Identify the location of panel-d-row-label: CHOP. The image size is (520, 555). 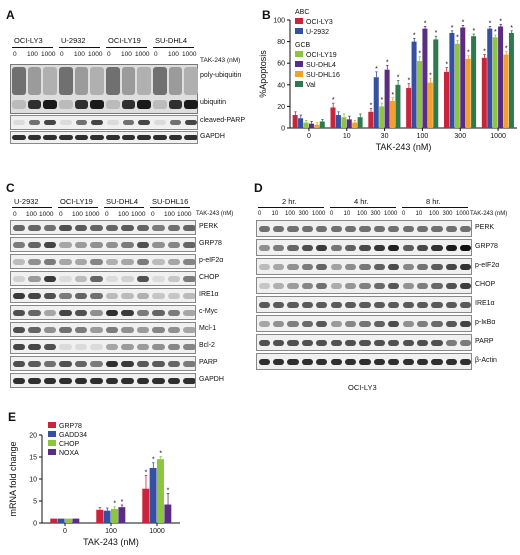
(485, 284).